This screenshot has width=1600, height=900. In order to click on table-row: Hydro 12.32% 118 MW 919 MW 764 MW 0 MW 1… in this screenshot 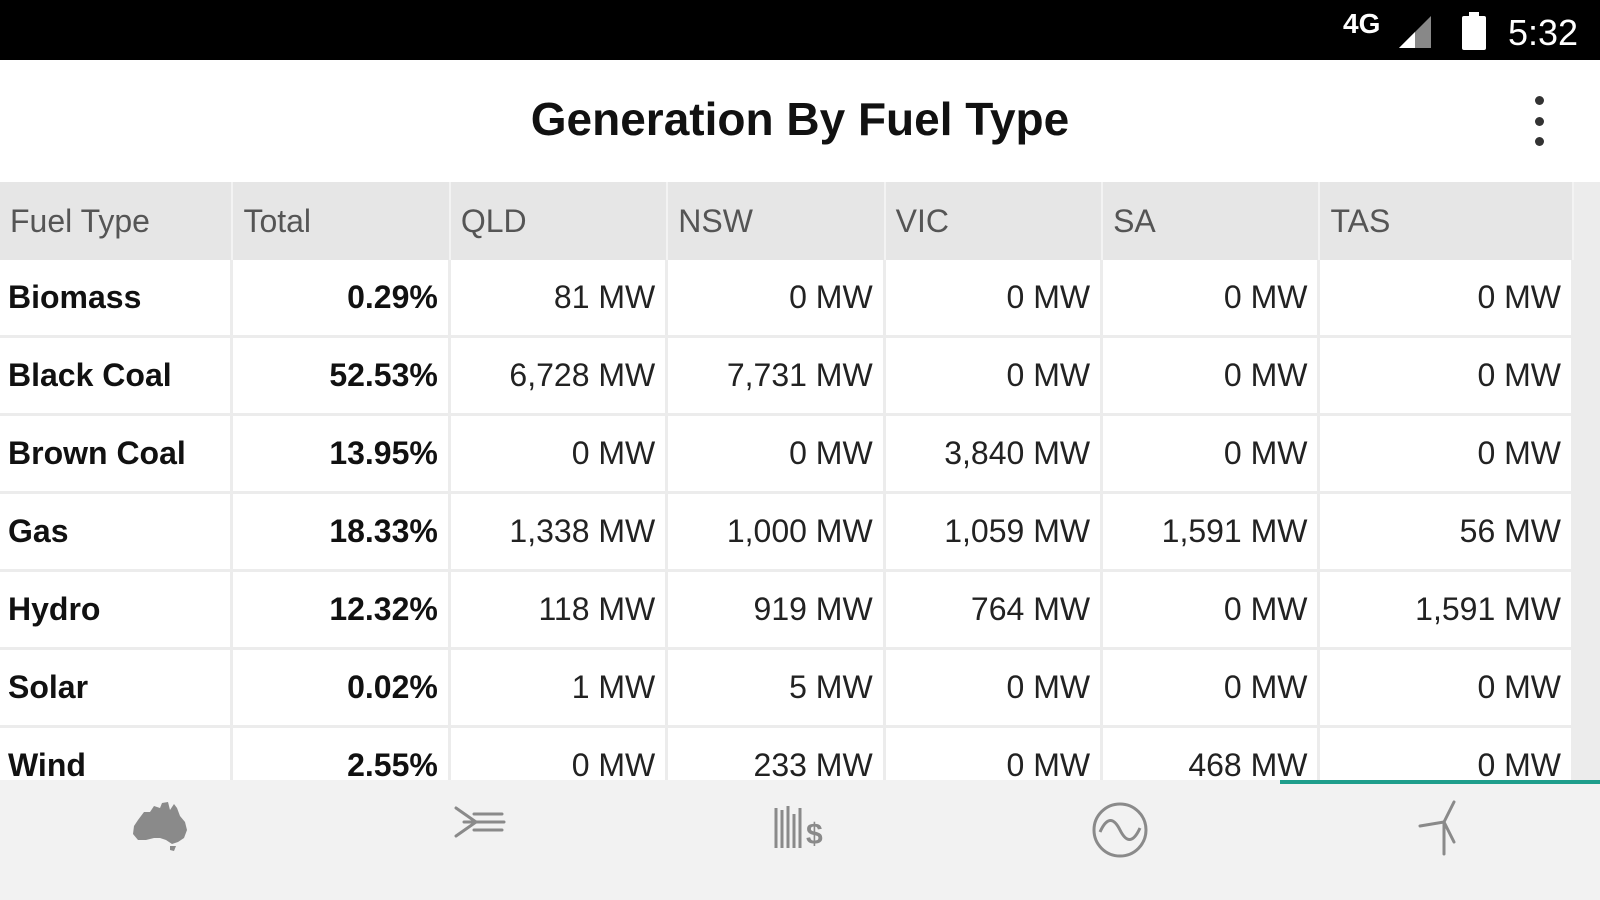, I will do `click(787, 611)`.